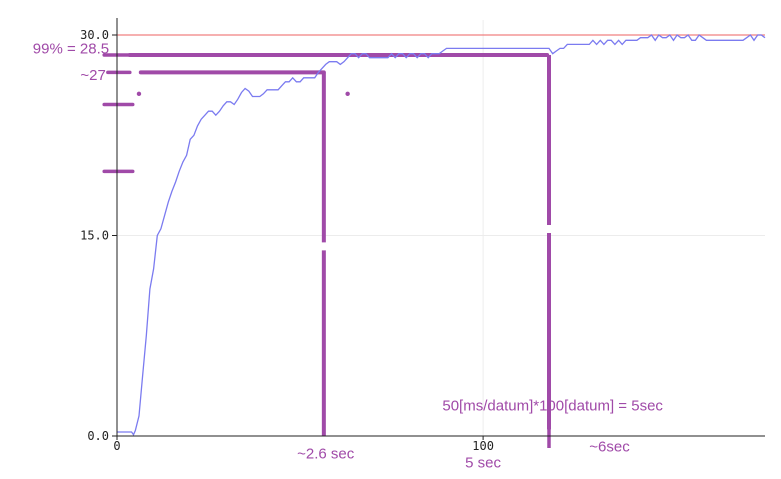 The image size is (781, 479). Describe the element at coordinates (71, 48) in the screenshot. I see `annotation-label: 99% = 28.5` at that location.